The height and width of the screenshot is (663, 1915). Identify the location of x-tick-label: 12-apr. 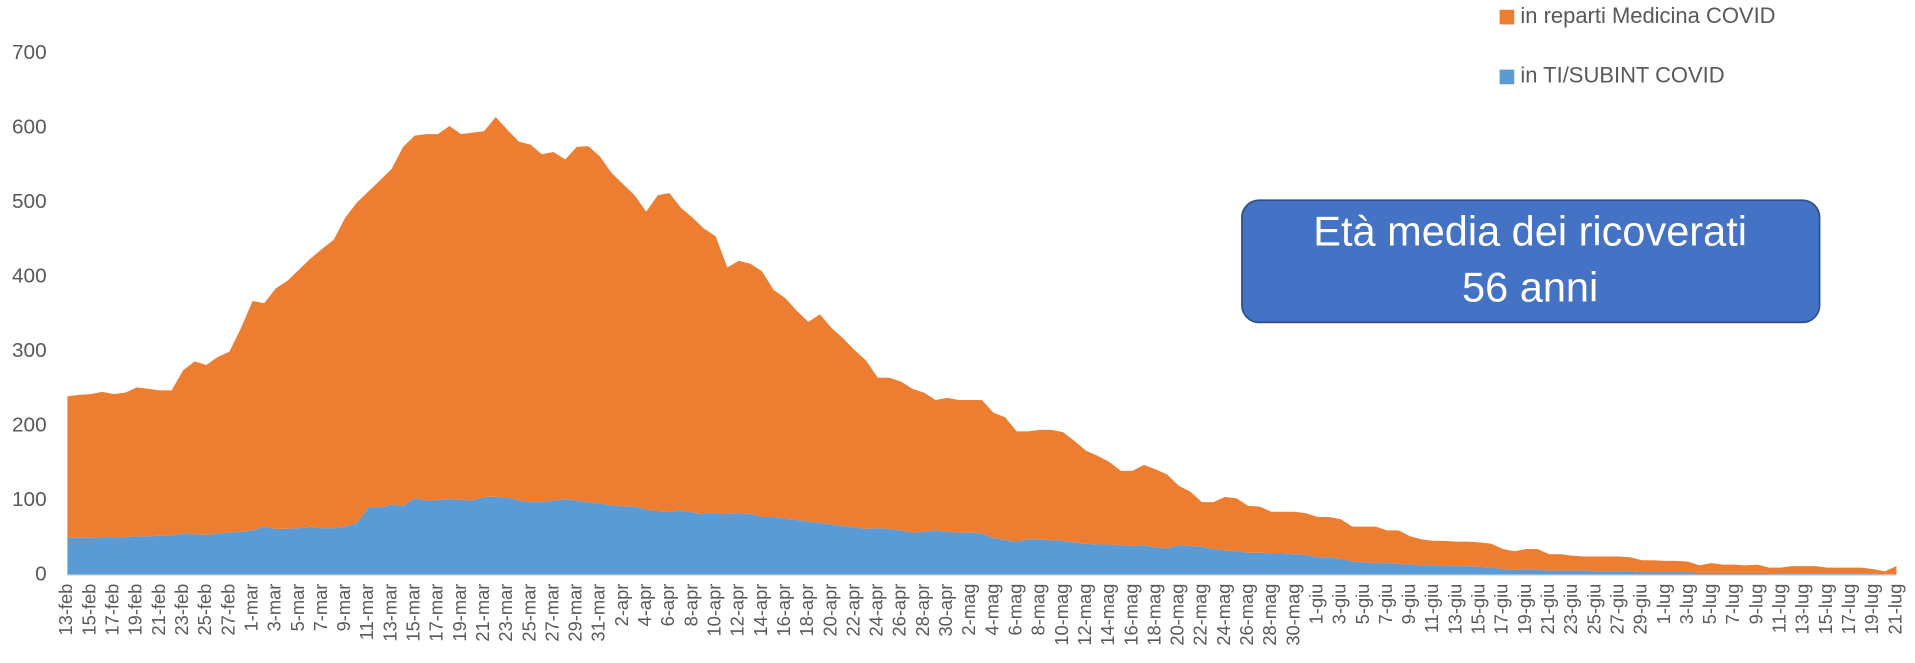
(737, 610).